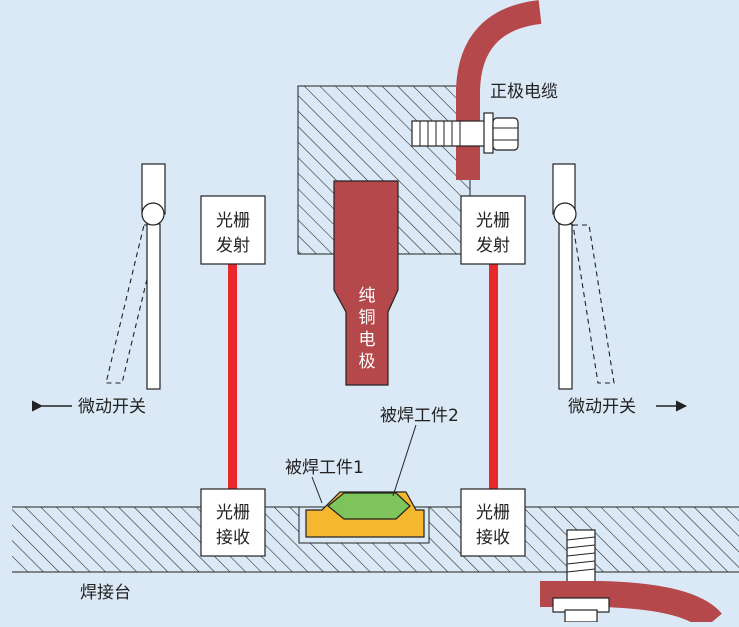 This screenshot has width=739, height=627. I want to click on grating-beam-left, so click(232, 376).